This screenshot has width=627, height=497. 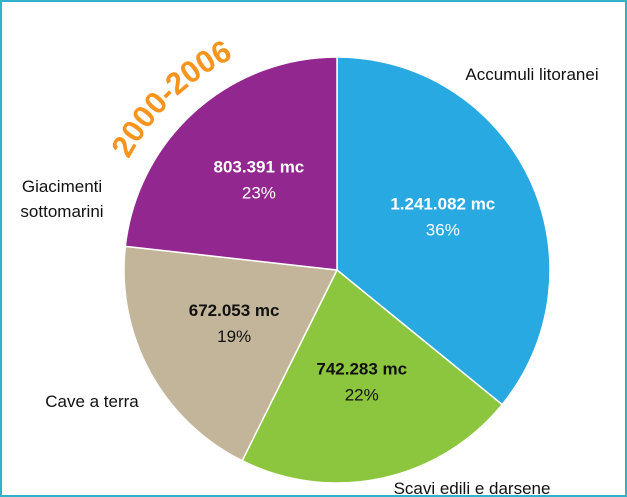 What do you see at coordinates (234, 310) in the screenshot?
I see `value-label: 672.053 mc` at bounding box center [234, 310].